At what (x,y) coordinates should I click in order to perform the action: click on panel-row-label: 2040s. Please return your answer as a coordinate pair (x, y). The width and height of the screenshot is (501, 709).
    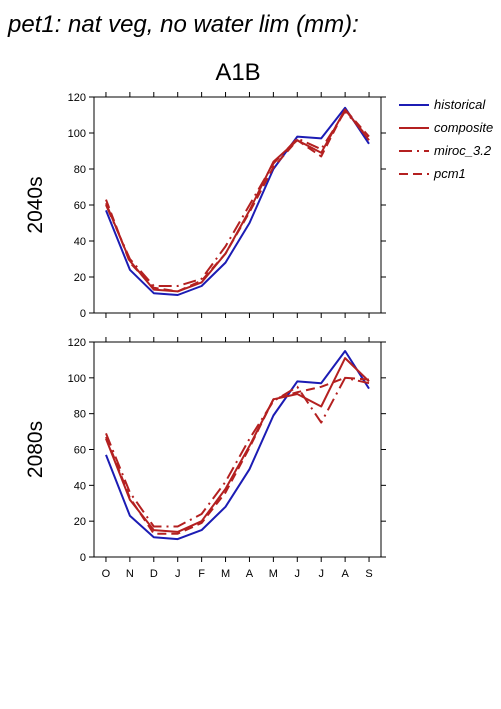
    Looking at the image, I should click on (35, 204).